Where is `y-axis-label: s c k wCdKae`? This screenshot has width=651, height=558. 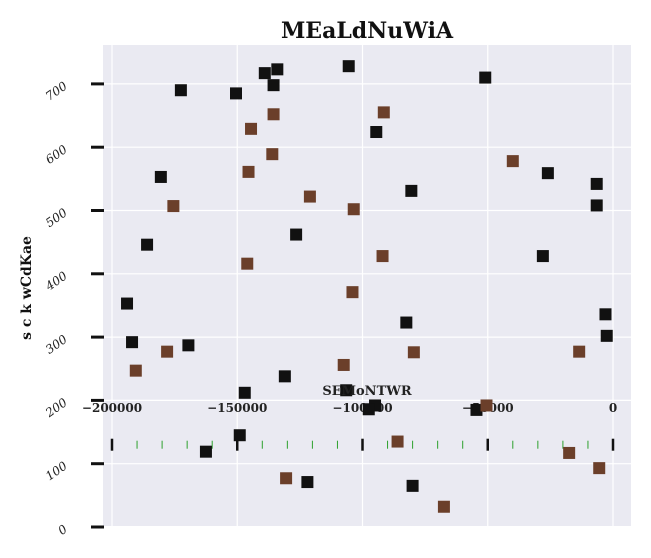
y-axis-label: s c k wCdKae is located at coordinates (27, 288).